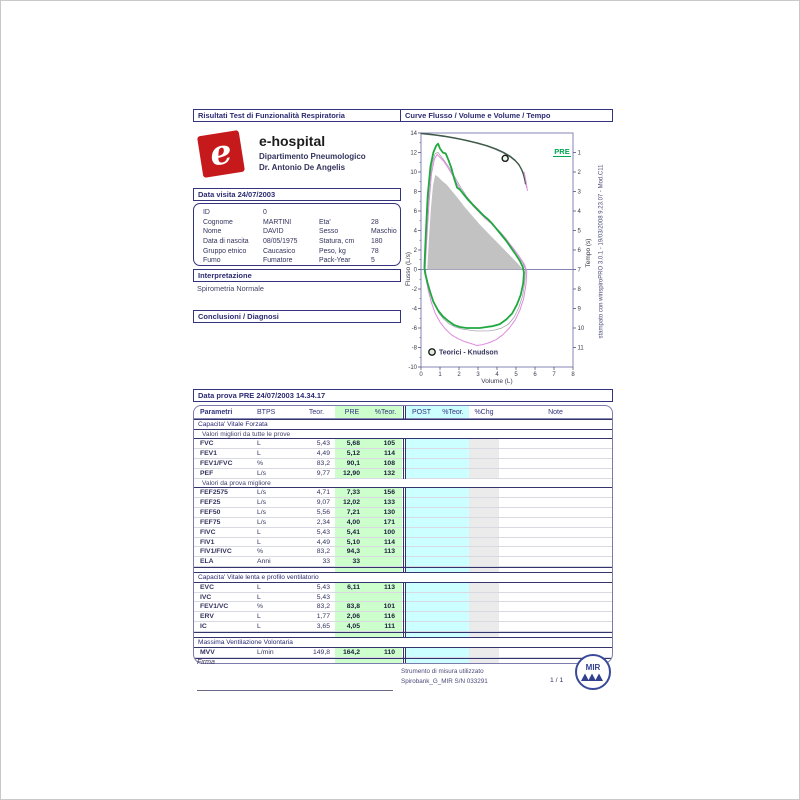 Image resolution: width=800 pixels, height=800 pixels. Describe the element at coordinates (352, 512) in the screenshot. I see `cell-pre: 7,21` at that location.